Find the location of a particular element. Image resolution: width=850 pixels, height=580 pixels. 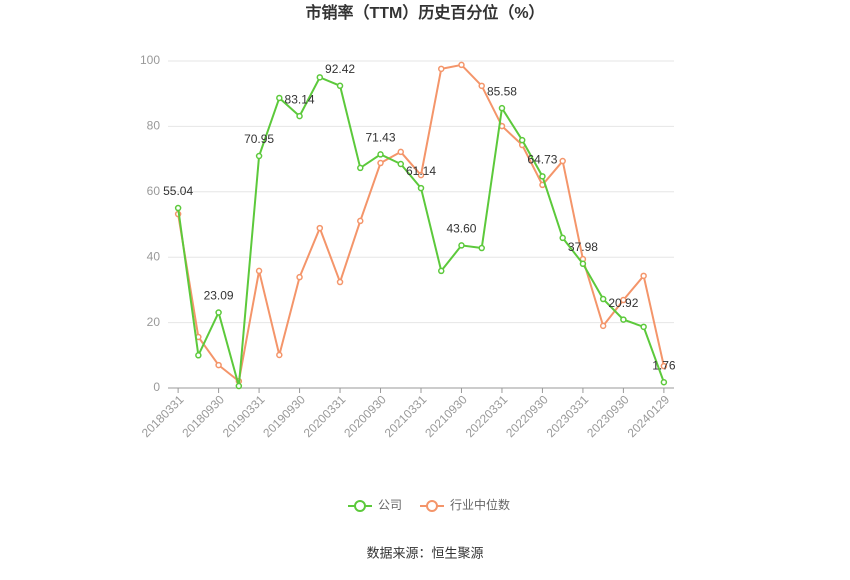

data-label: 43.60 is located at coordinates (461, 229).